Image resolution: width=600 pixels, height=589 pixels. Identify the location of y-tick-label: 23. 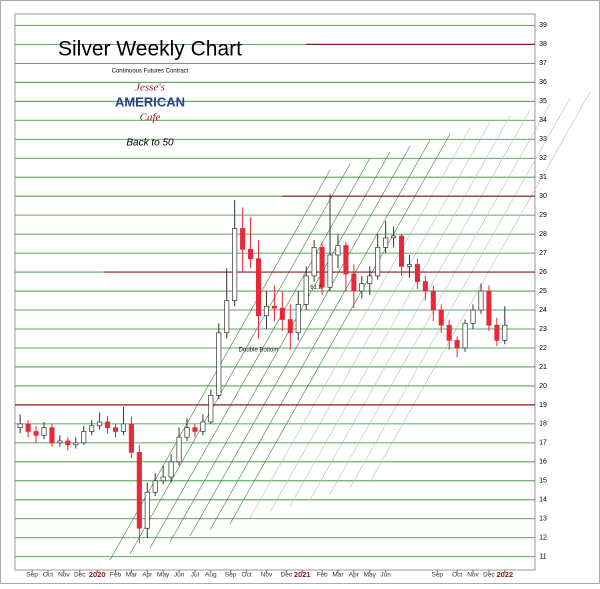
(543, 329).